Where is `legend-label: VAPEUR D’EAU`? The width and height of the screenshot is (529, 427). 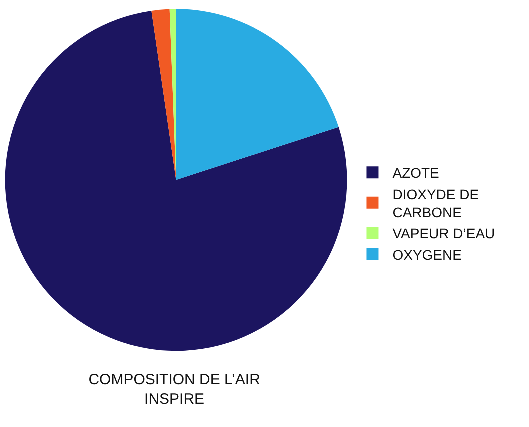
legend-label: VAPEUR D’EAU is located at coordinates (444, 234).